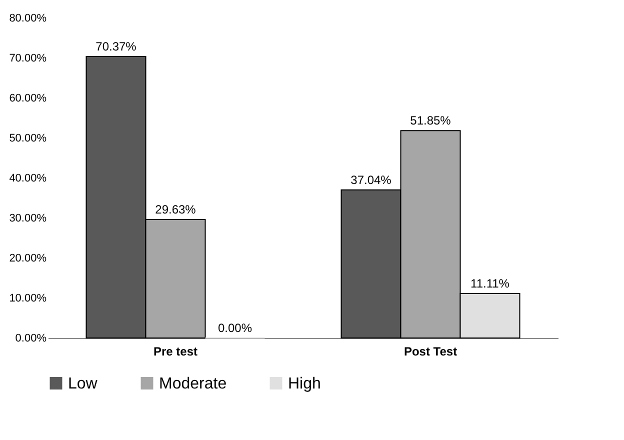 The width and height of the screenshot is (624, 440). I want to click on data-label: 37.04%, so click(371, 179).